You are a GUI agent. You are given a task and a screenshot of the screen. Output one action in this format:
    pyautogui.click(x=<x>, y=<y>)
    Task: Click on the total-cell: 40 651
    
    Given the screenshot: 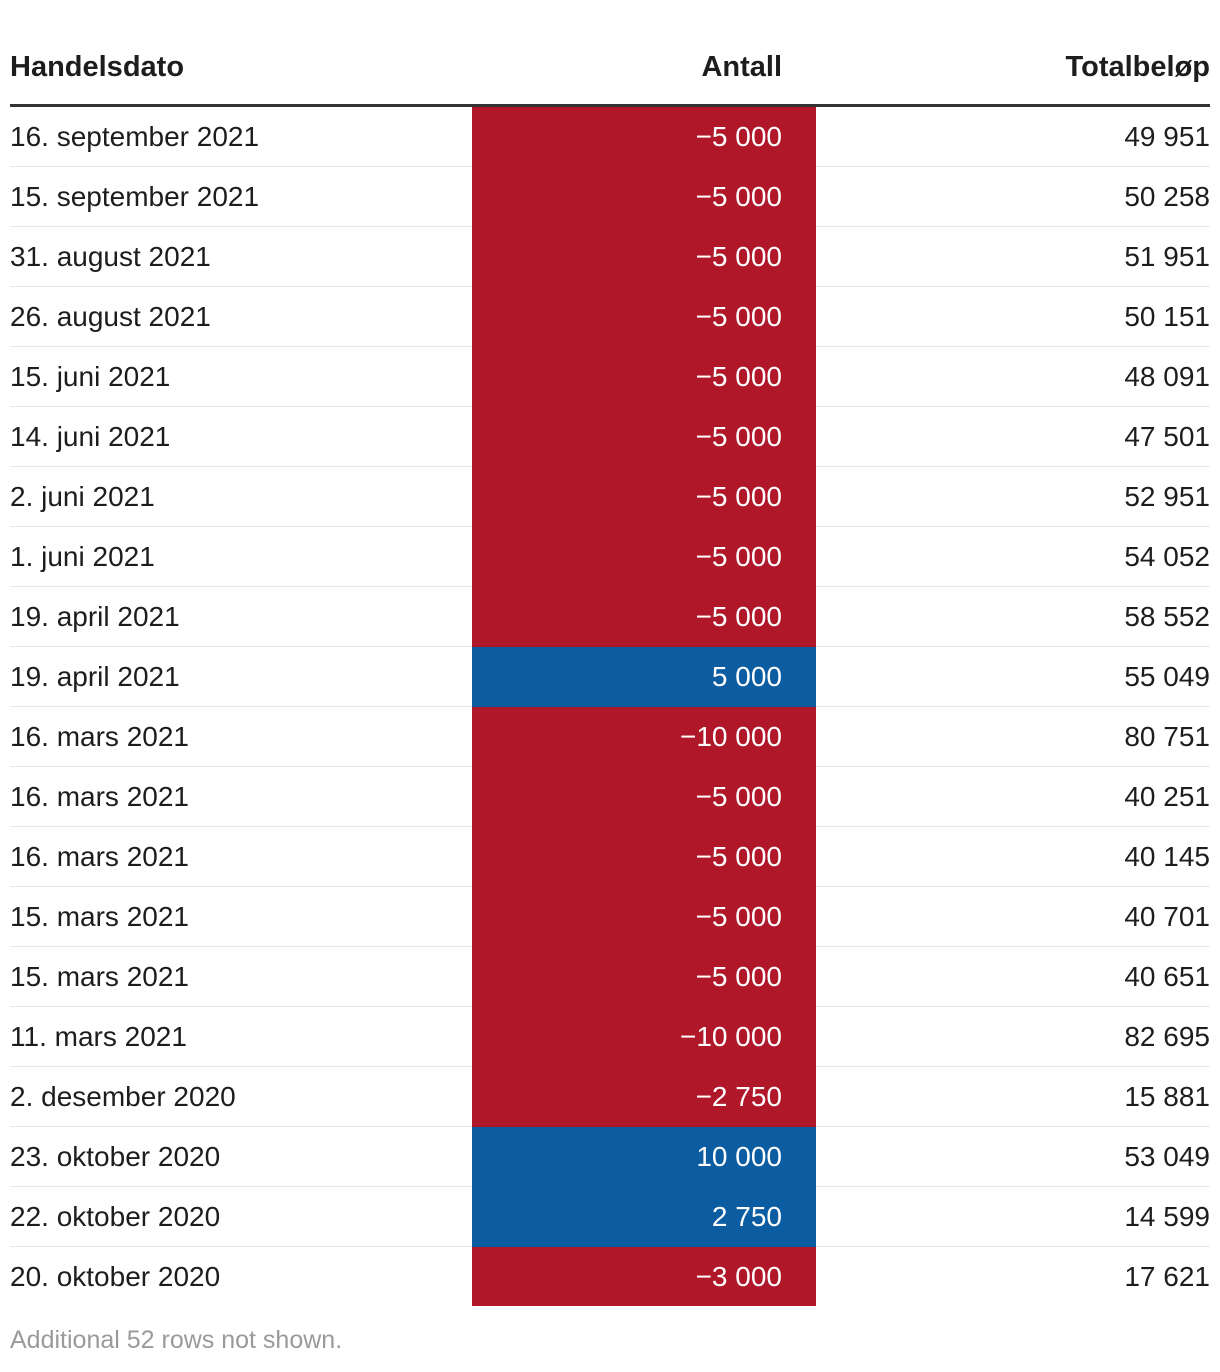 What is the action you would take?
    pyautogui.click(x=1013, y=976)
    